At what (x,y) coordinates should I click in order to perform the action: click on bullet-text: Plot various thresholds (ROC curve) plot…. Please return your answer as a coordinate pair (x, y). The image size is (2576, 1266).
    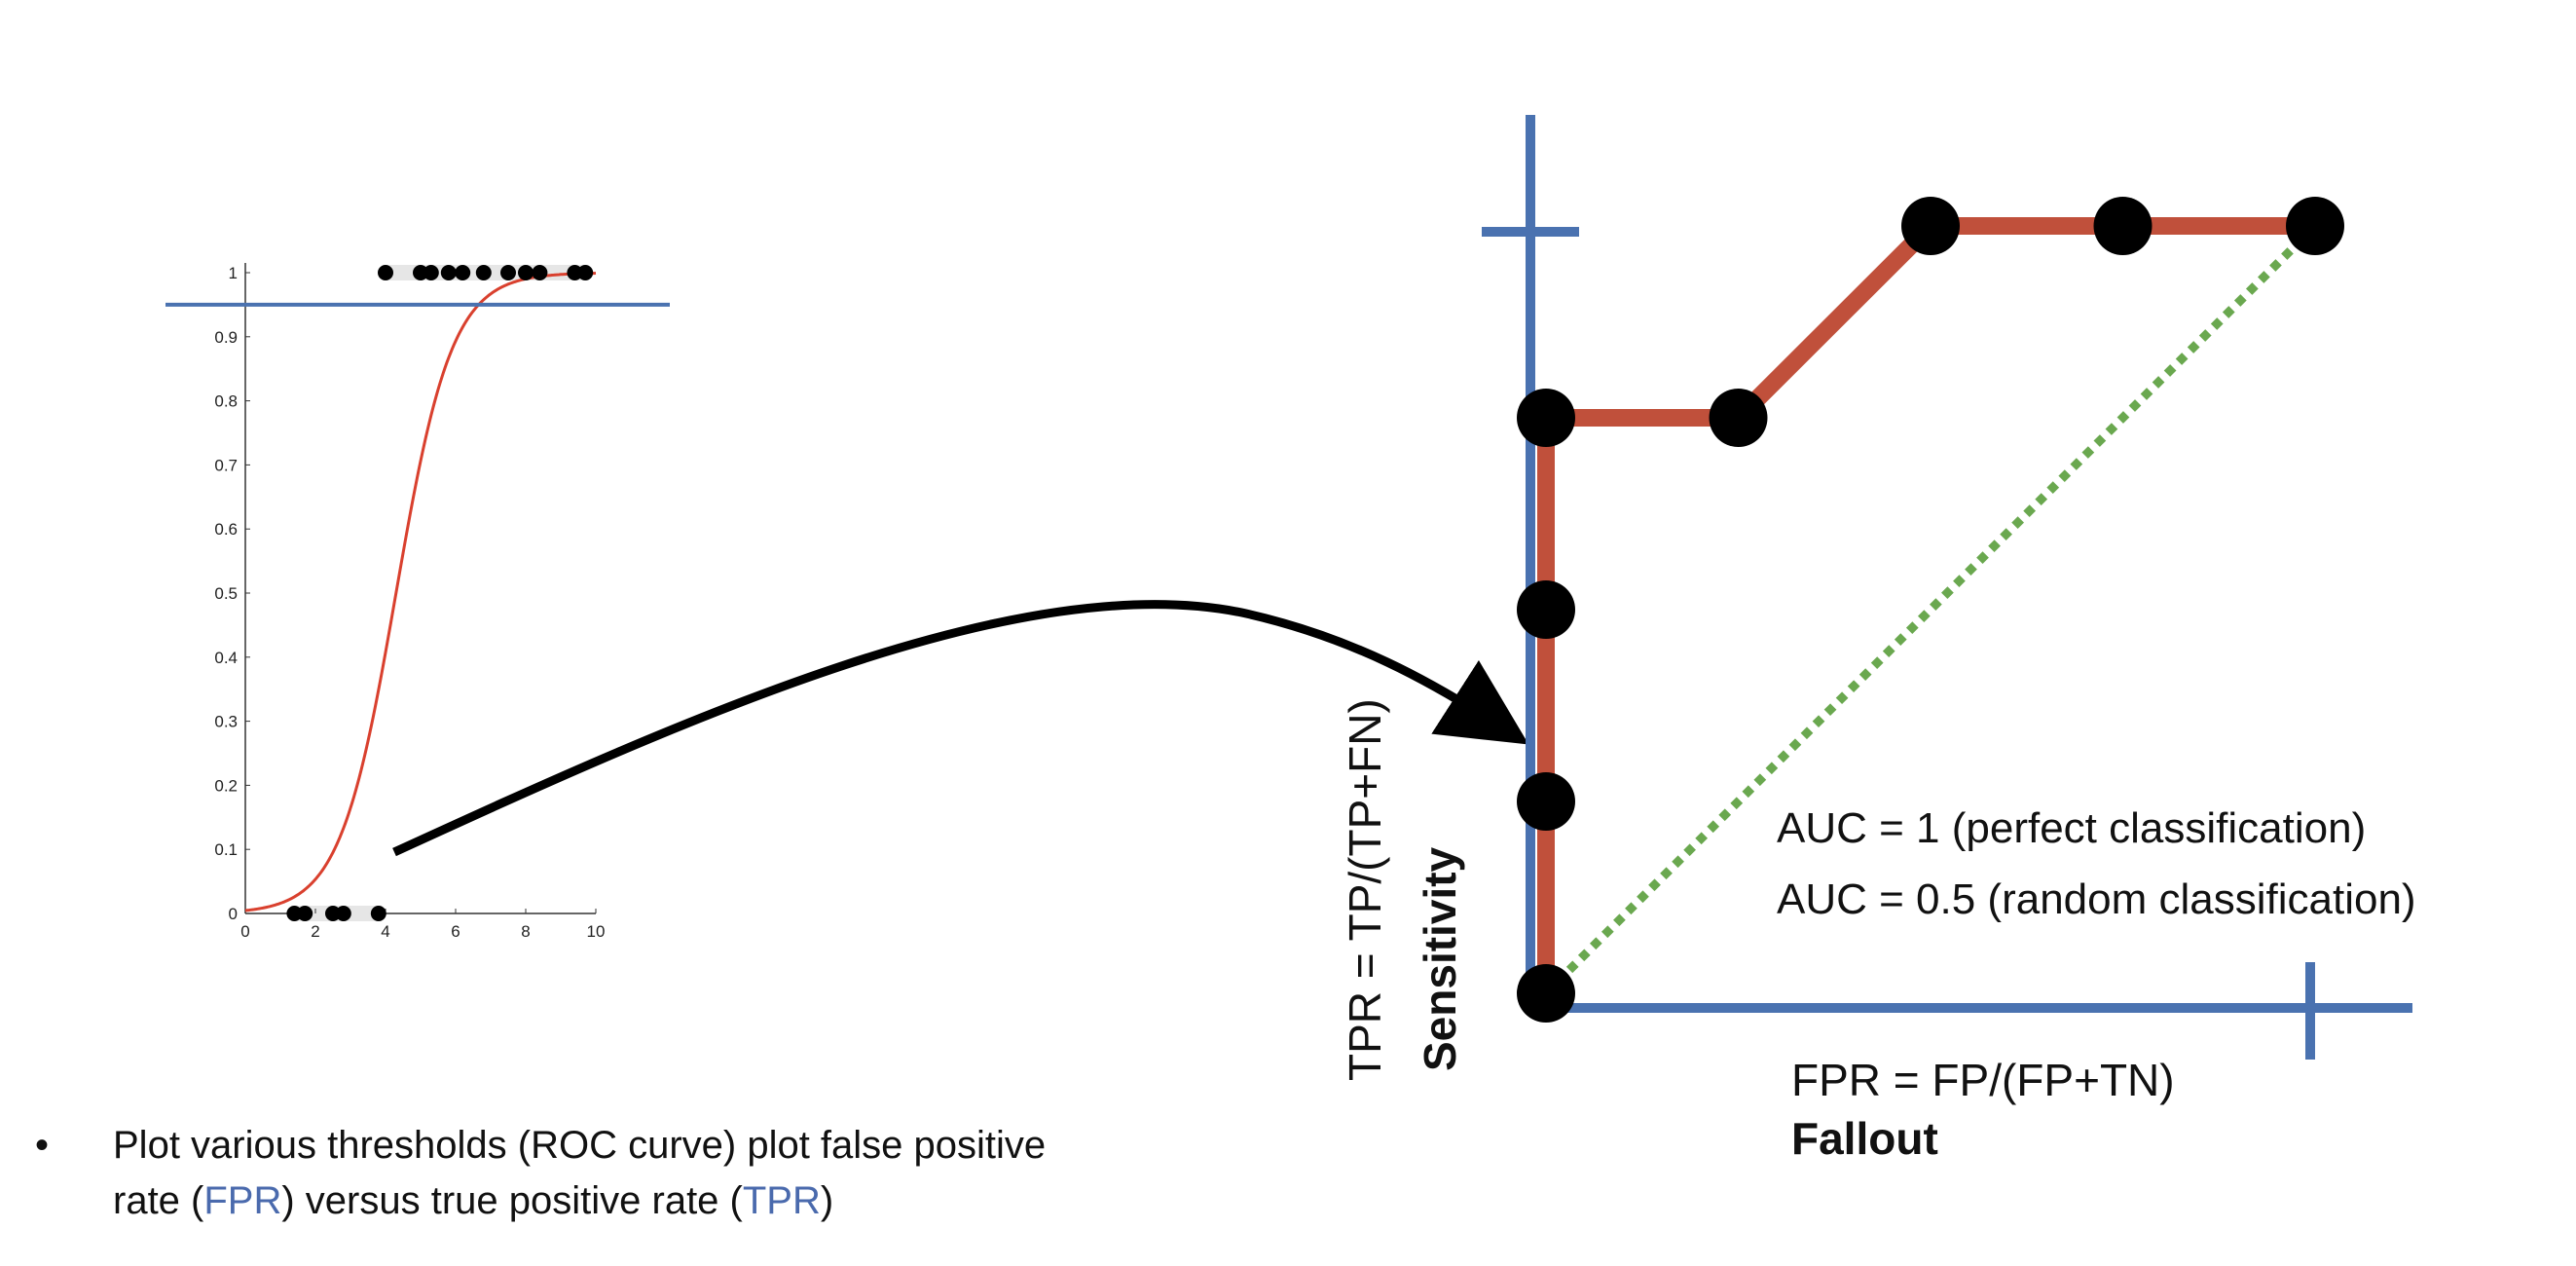
    Looking at the image, I should click on (707, 1173).